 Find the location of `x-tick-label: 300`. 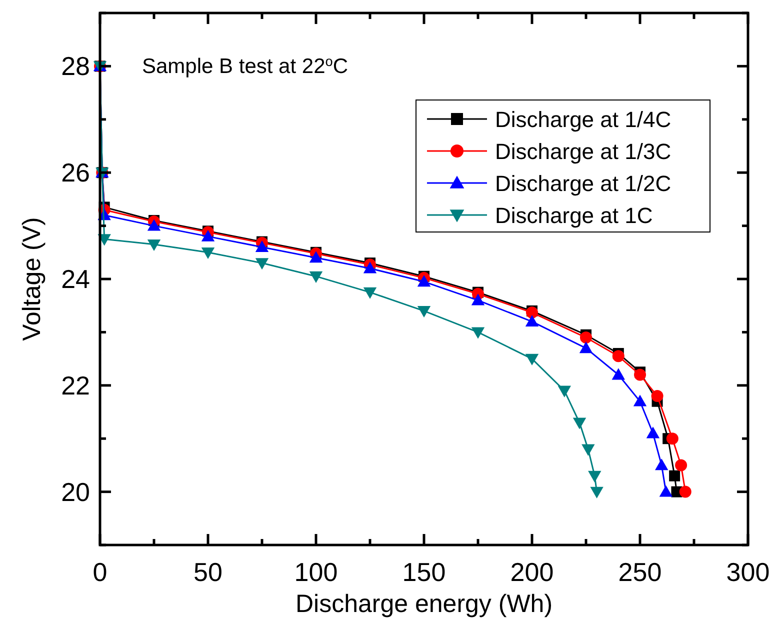

x-tick-label: 300 is located at coordinates (748, 572).